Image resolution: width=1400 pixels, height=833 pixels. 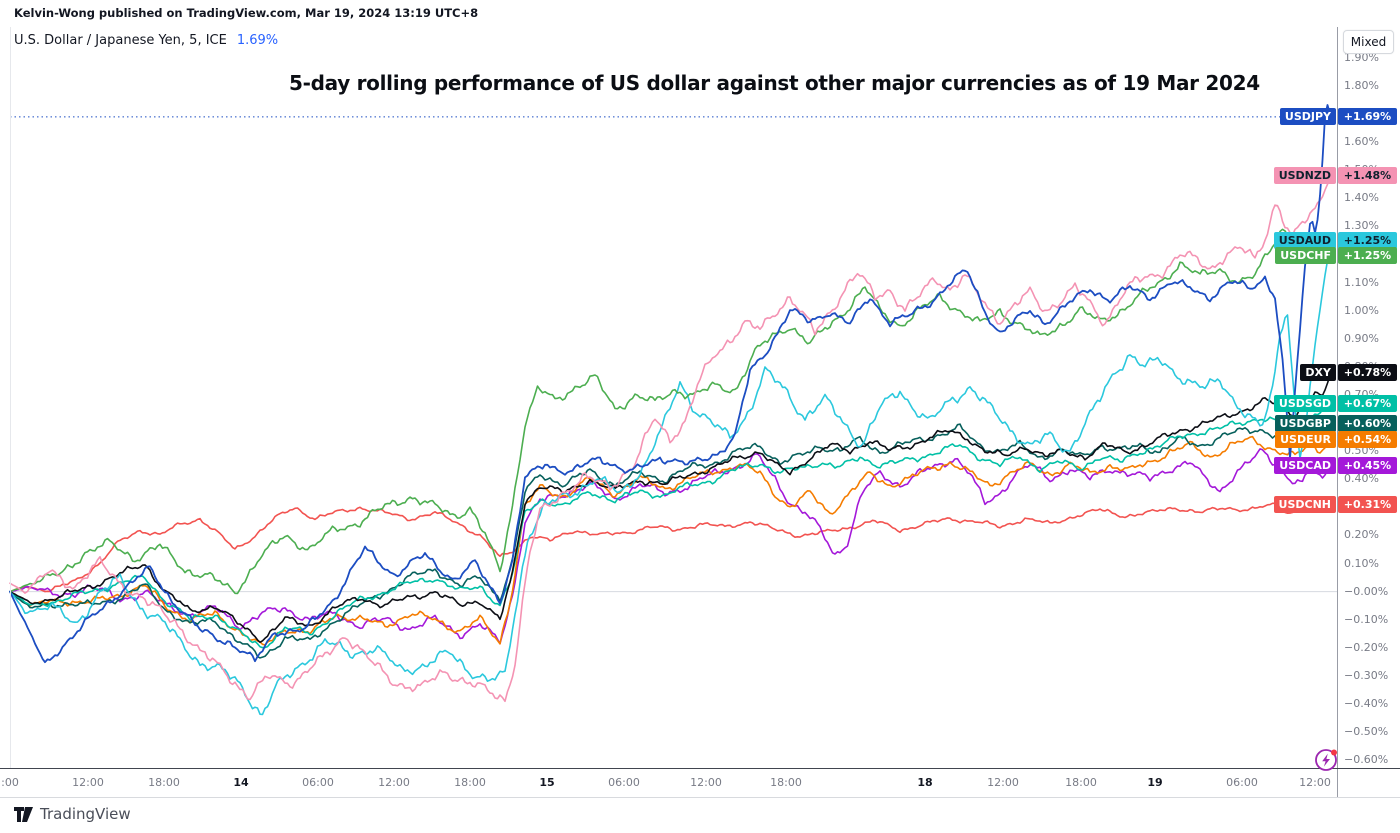 I want to click on symbol-info: U.S. Dollar / Japanese Yen, 5, ICE 1.69%, so click(x=146, y=40).